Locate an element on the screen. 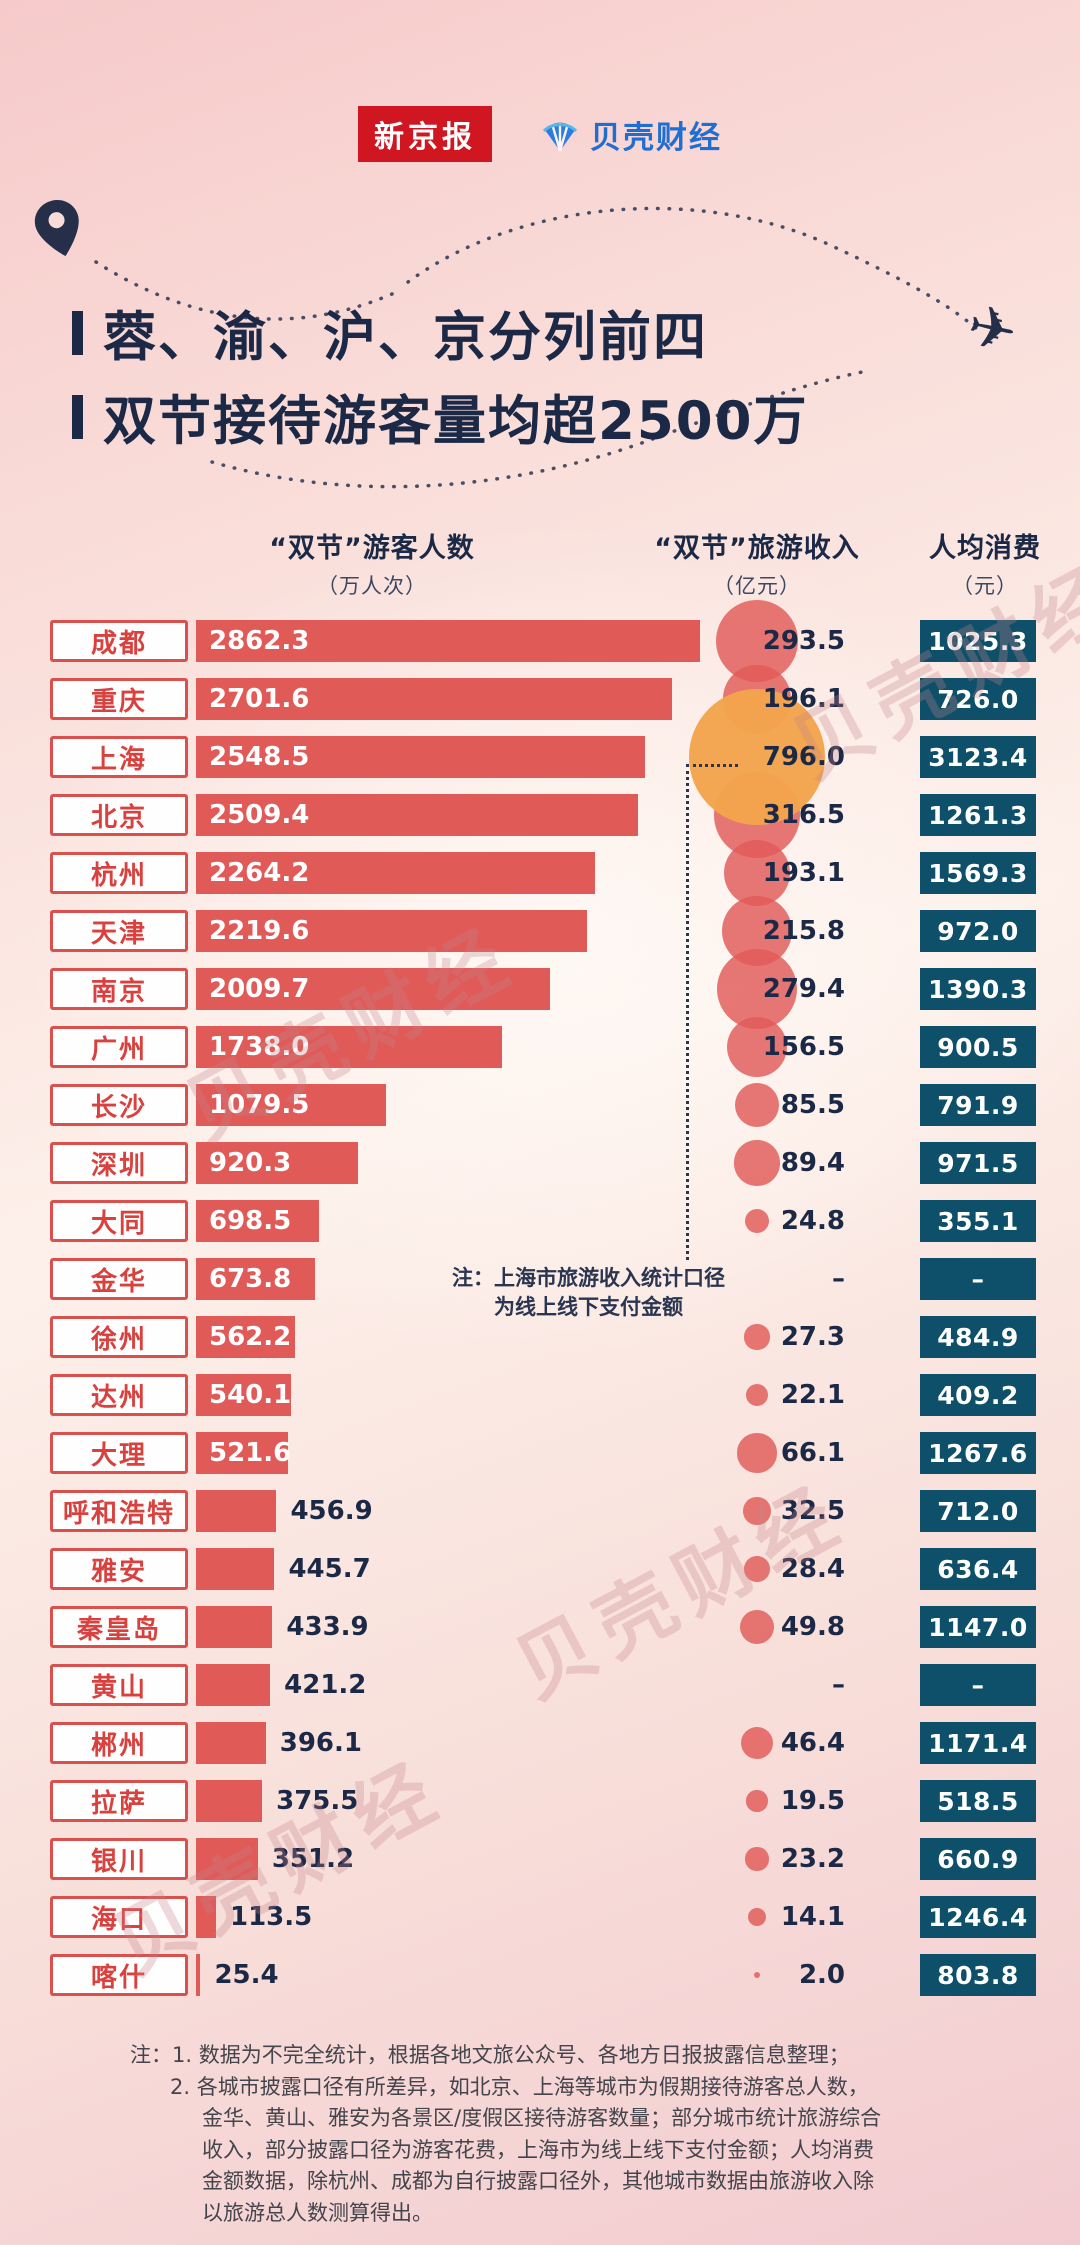 The image size is (1080, 2245). chart-row: 金华 673.8 – – is located at coordinates (540, 1279).